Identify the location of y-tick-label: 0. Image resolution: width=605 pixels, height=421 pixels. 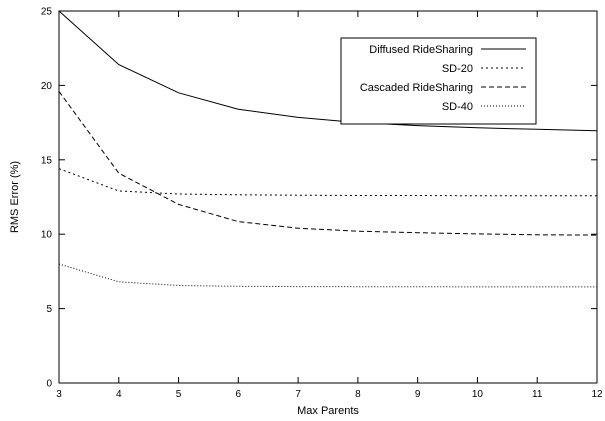
(49, 384).